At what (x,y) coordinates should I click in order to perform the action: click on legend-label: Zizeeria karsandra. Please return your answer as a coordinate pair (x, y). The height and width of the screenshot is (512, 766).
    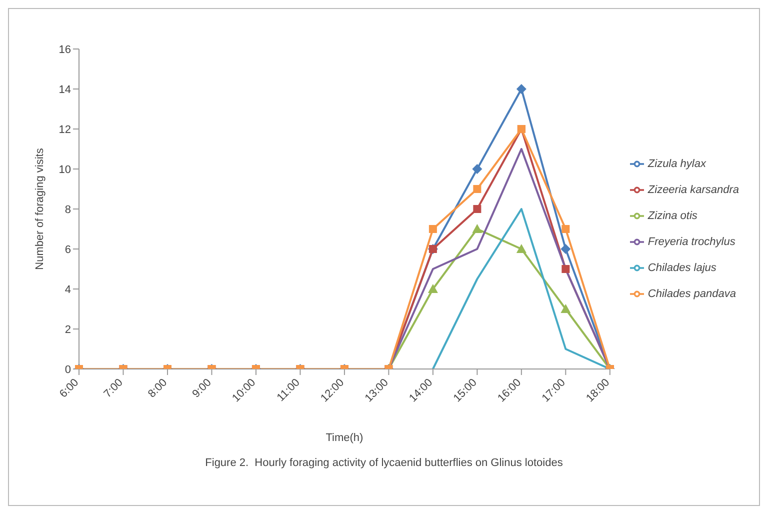
    Looking at the image, I should click on (693, 190).